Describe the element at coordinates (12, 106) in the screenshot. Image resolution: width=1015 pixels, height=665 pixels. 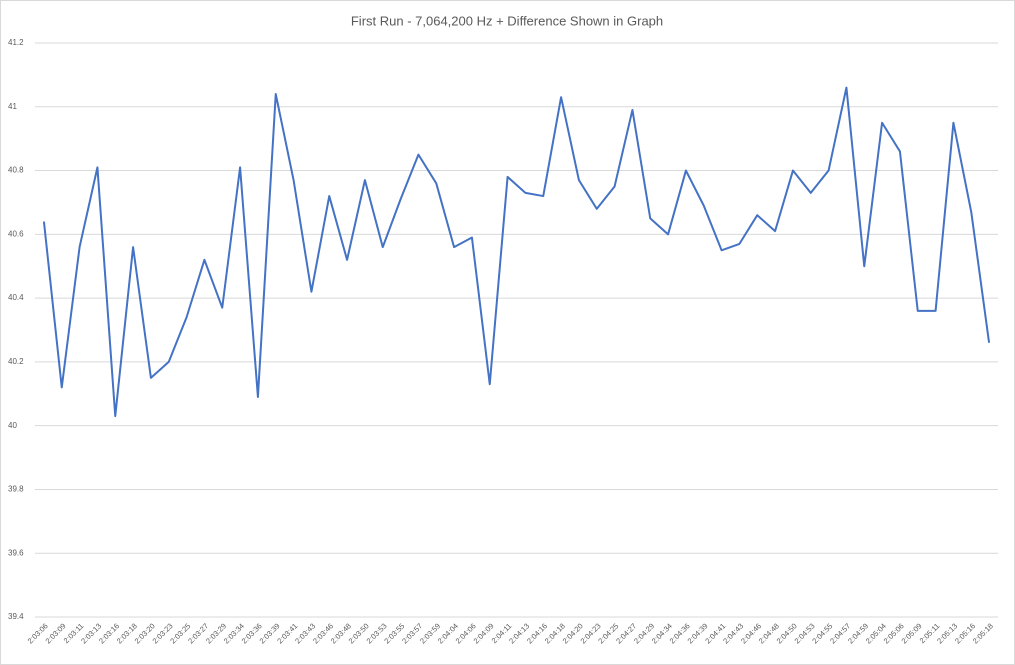
I see `y-tick-label: 41` at that location.